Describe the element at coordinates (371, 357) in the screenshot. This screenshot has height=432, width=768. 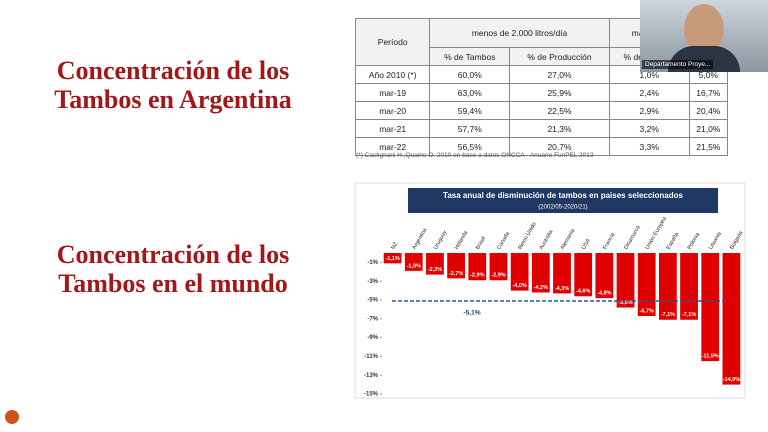
I see `y-tick-label: -11%` at that location.